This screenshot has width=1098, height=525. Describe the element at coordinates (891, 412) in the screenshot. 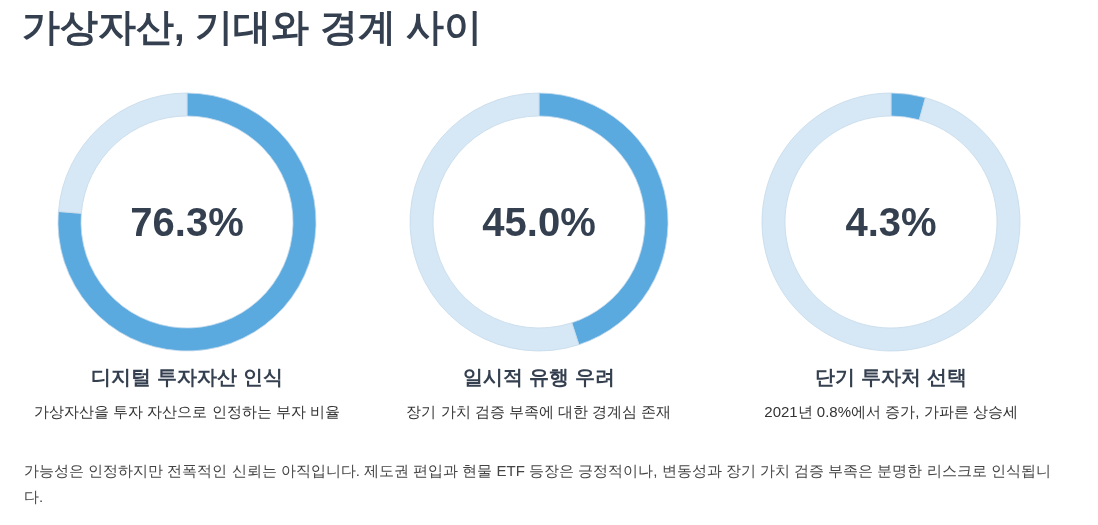

I see `text: 2021년 0.8%에서 증가, 가파른 상승세` at that location.